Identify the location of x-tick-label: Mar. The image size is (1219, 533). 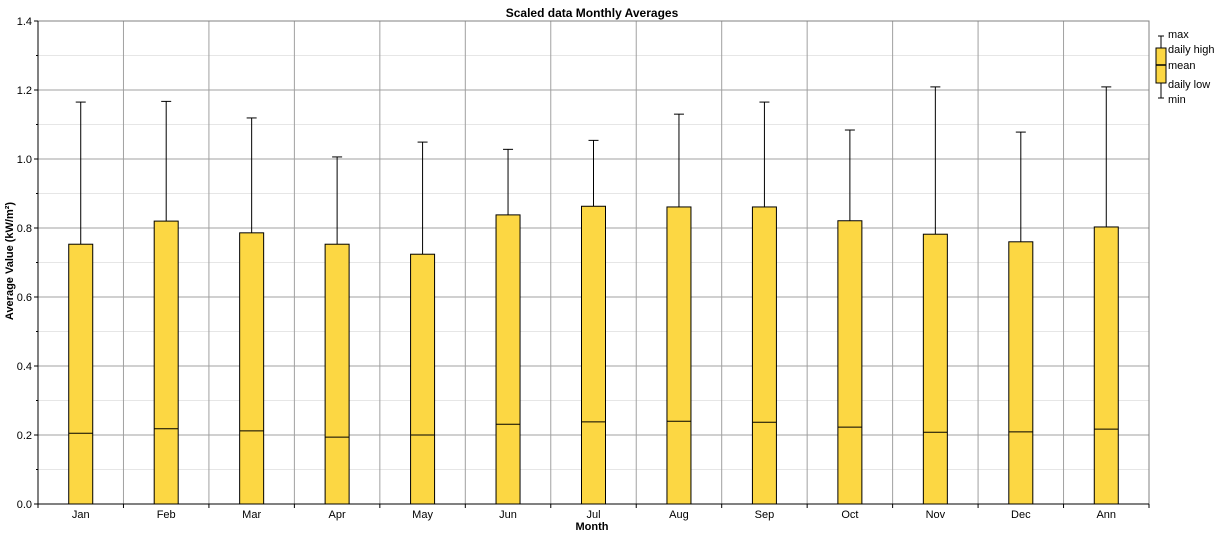
(251, 515).